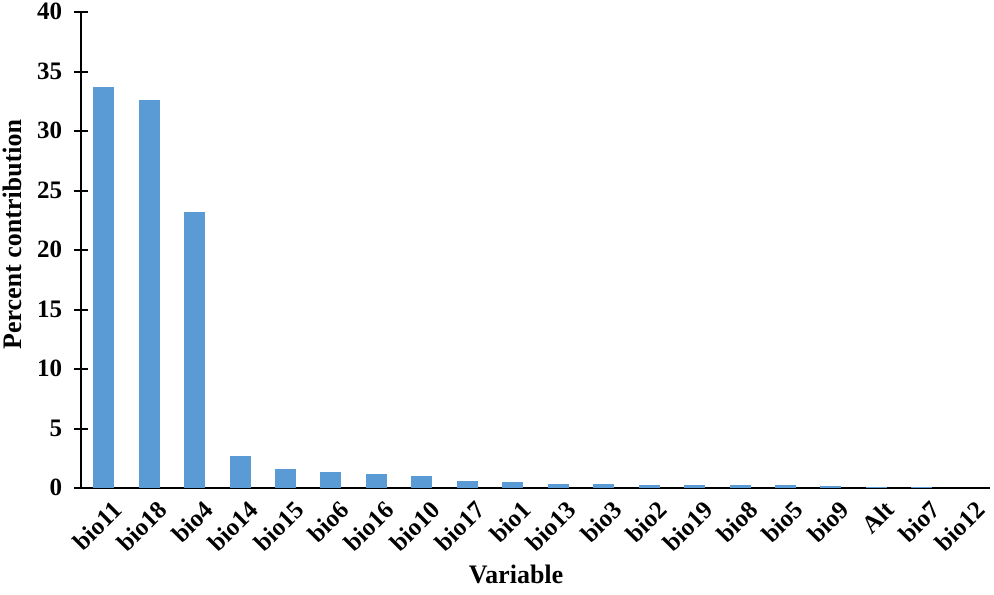  What do you see at coordinates (467, 484) in the screenshot?
I see `bar-bio17` at bounding box center [467, 484].